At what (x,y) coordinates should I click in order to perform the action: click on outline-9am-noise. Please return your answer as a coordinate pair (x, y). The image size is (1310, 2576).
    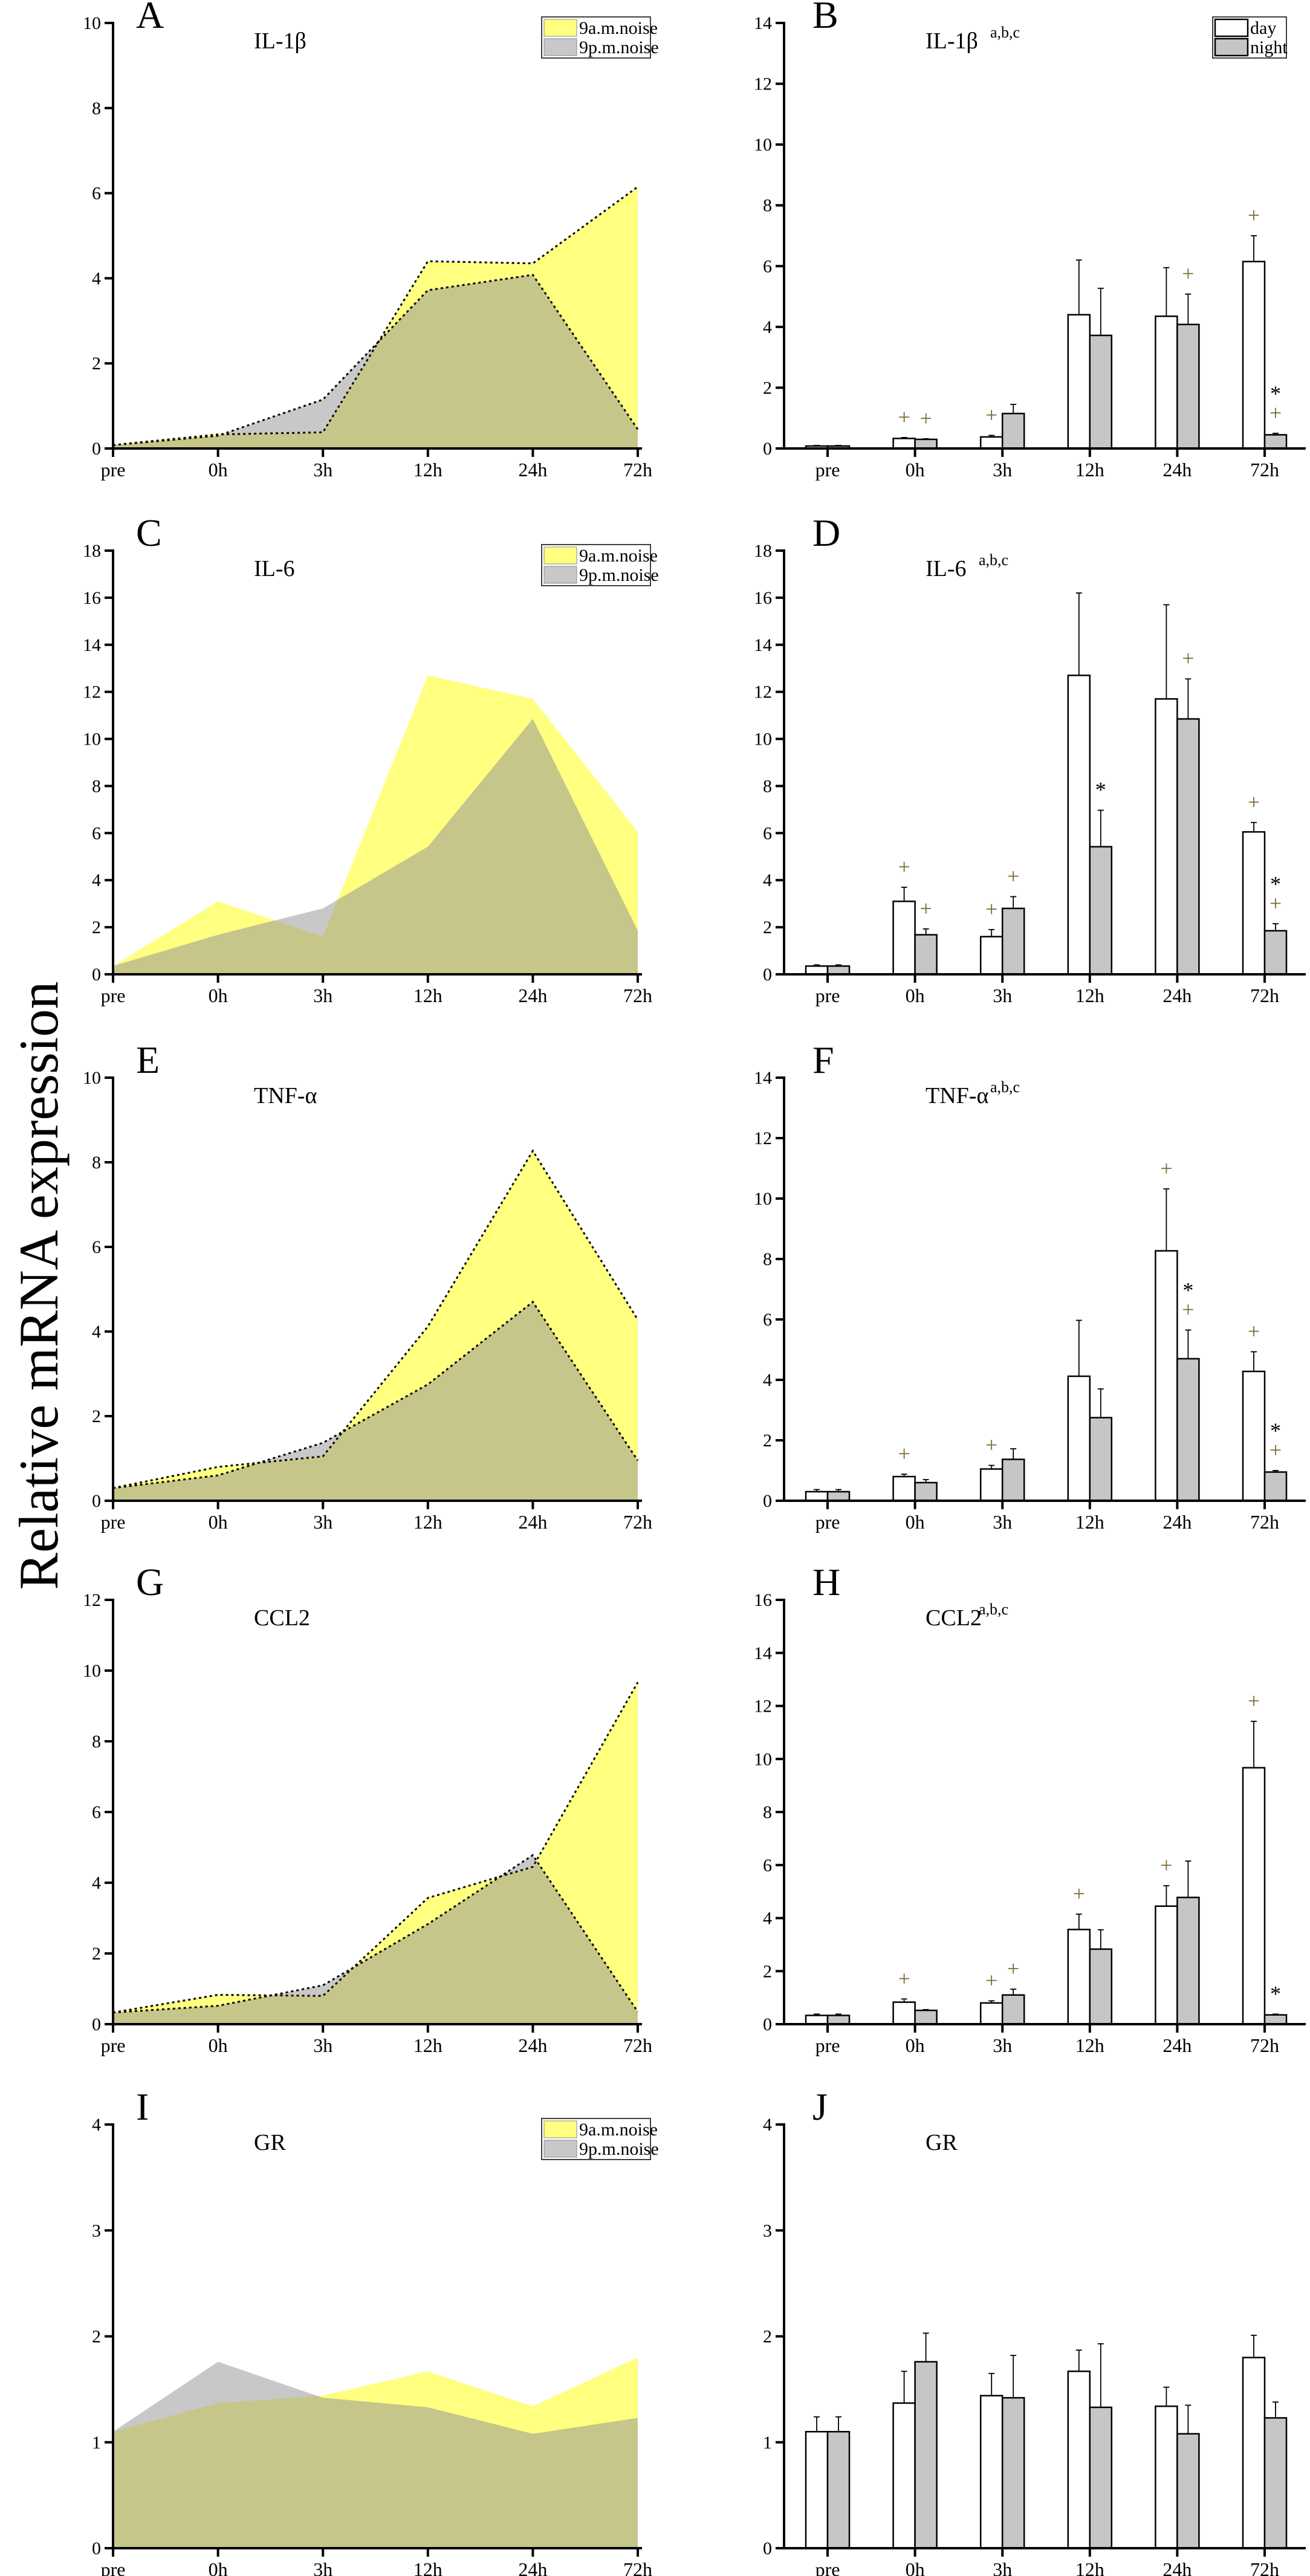
    Looking at the image, I should click on (375, 1847).